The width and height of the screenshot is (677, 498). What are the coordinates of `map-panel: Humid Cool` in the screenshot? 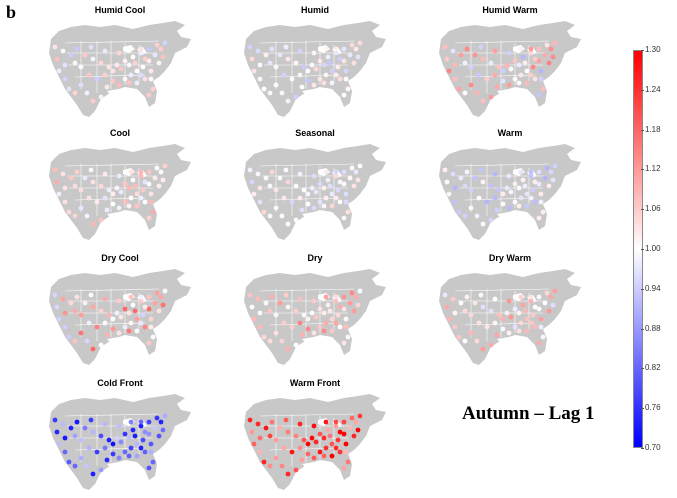 It's located at (120, 61).